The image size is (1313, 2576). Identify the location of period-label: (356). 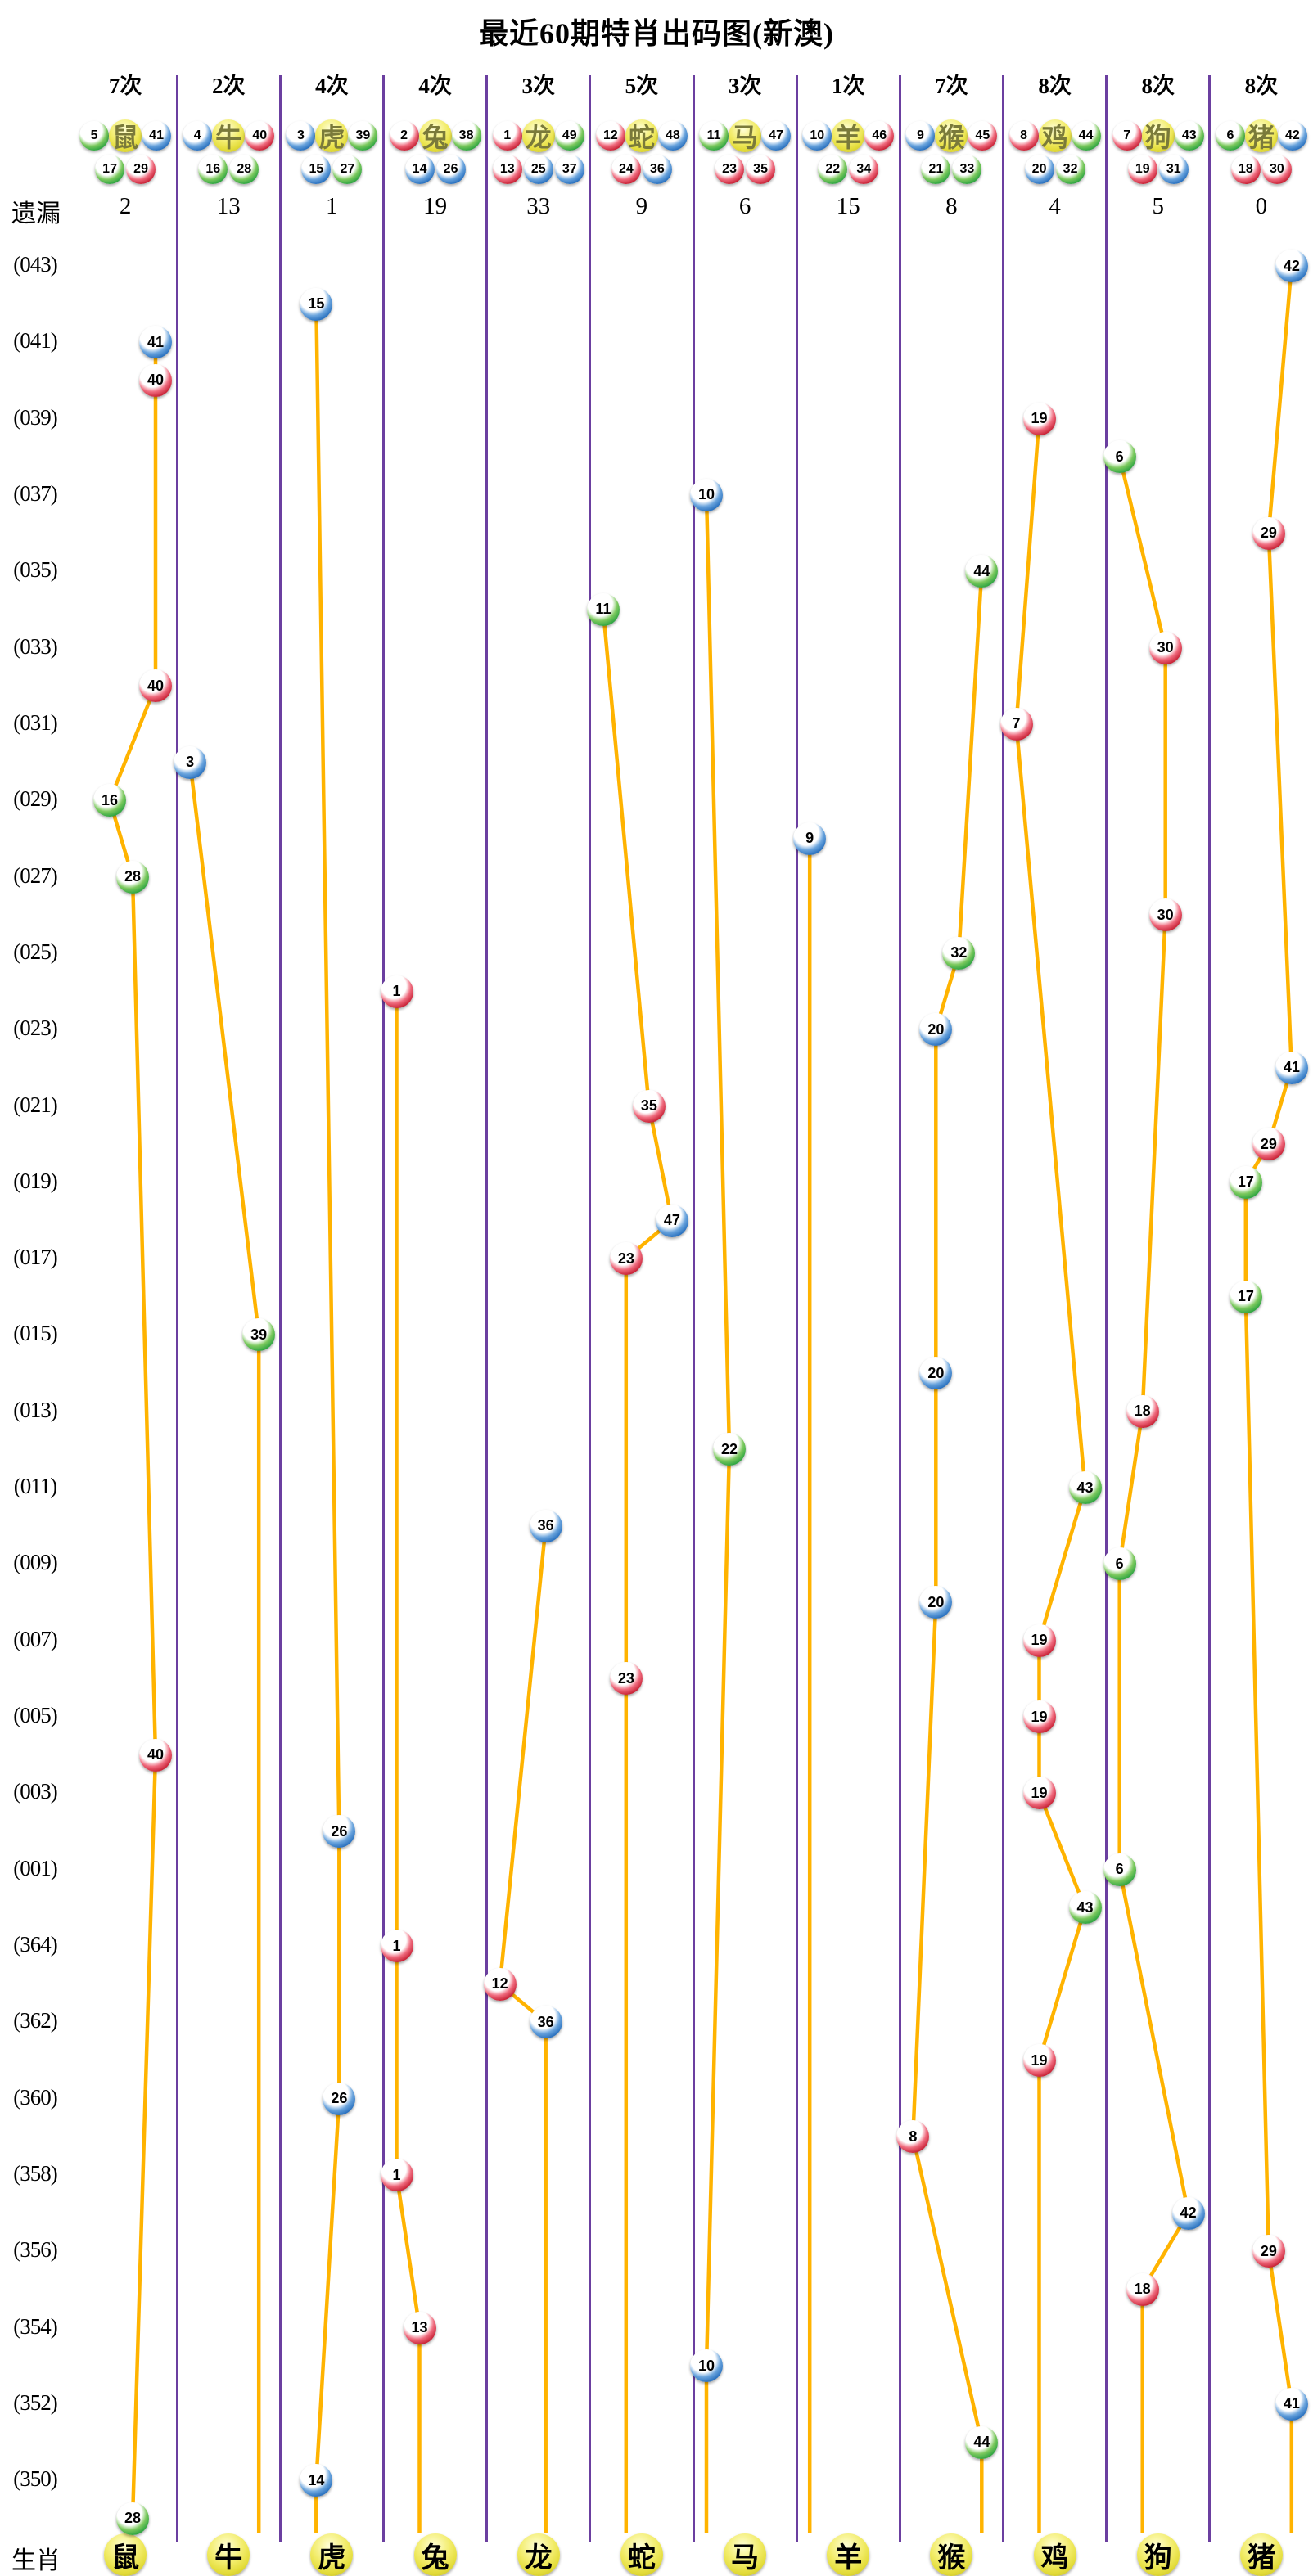
(35, 2250).